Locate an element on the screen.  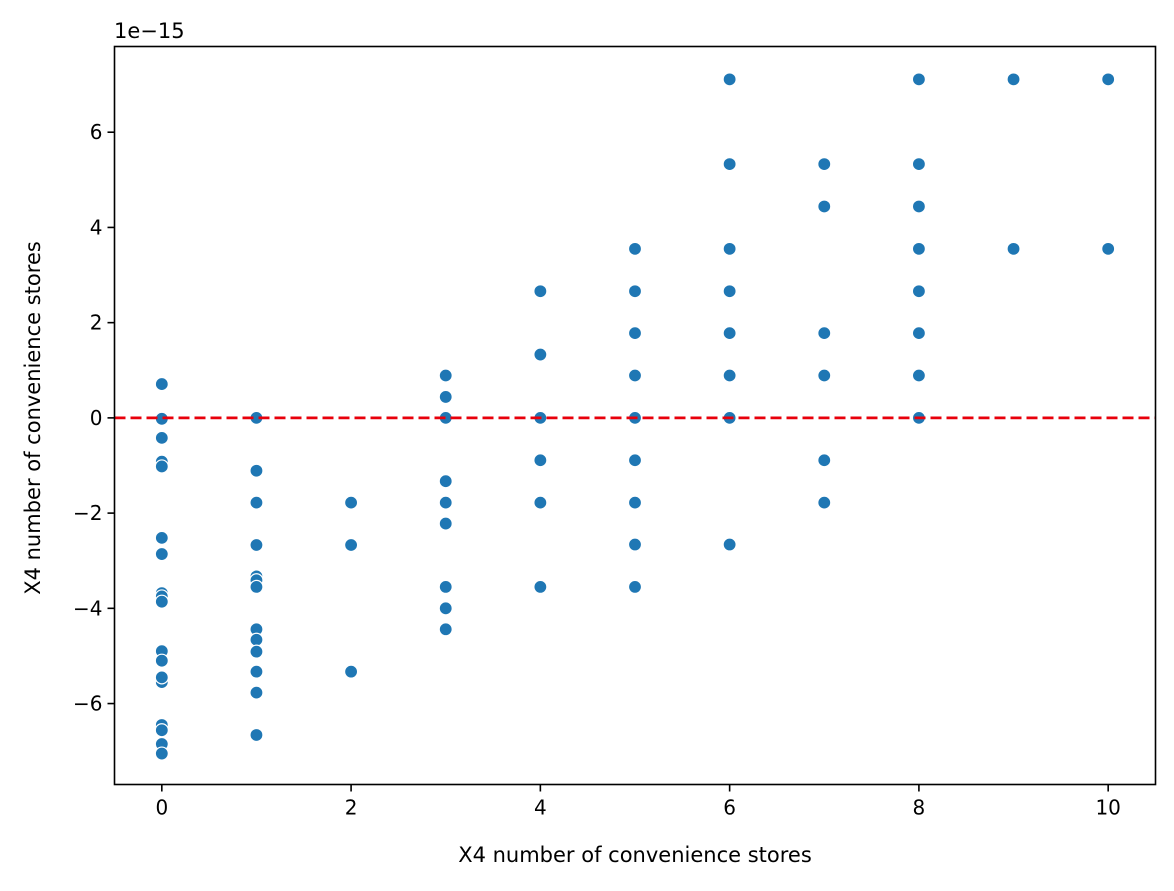
x-tick-label: 4 is located at coordinates (540, 808).